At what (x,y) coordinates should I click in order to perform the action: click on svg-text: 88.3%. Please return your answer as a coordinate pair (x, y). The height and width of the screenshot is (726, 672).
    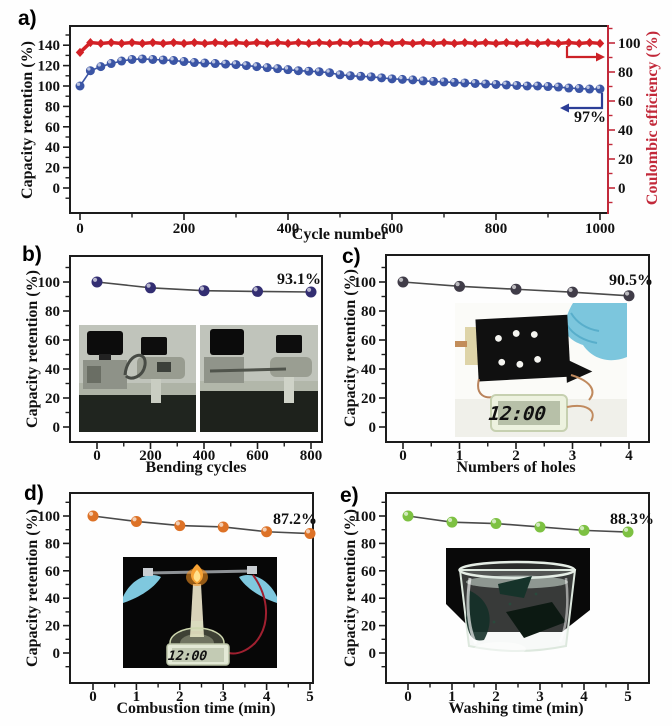
    Looking at the image, I should click on (632, 519).